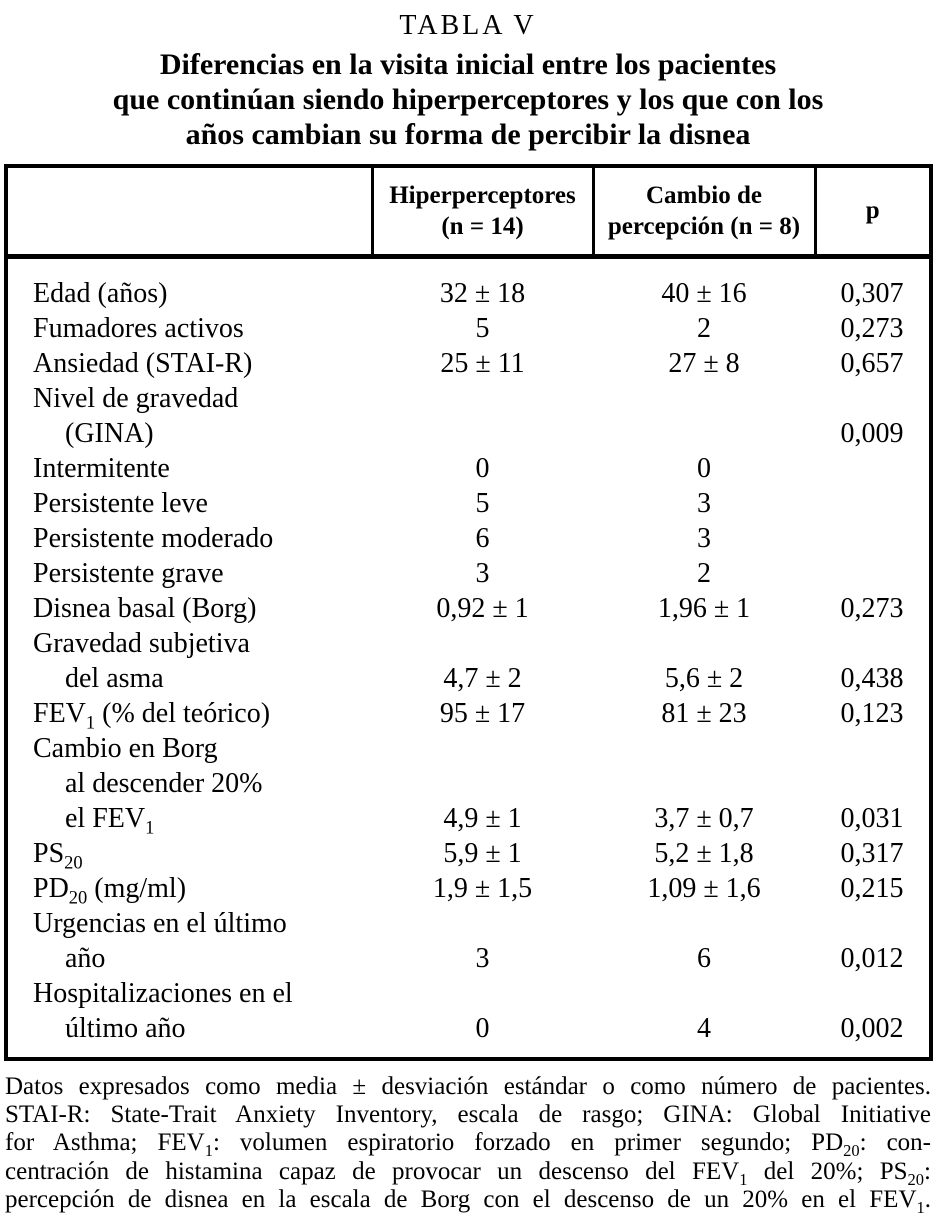 Image resolution: width=936 pixels, height=1231 pixels. What do you see at coordinates (468, 468) in the screenshot?
I see `table-row: Intermitente 0 0` at bounding box center [468, 468].